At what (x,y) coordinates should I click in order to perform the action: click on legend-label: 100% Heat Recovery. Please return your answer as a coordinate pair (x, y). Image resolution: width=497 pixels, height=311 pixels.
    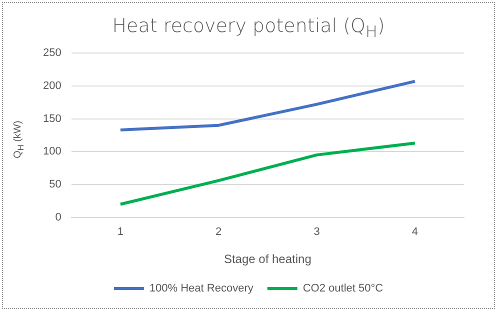
    Looking at the image, I should click on (201, 288).